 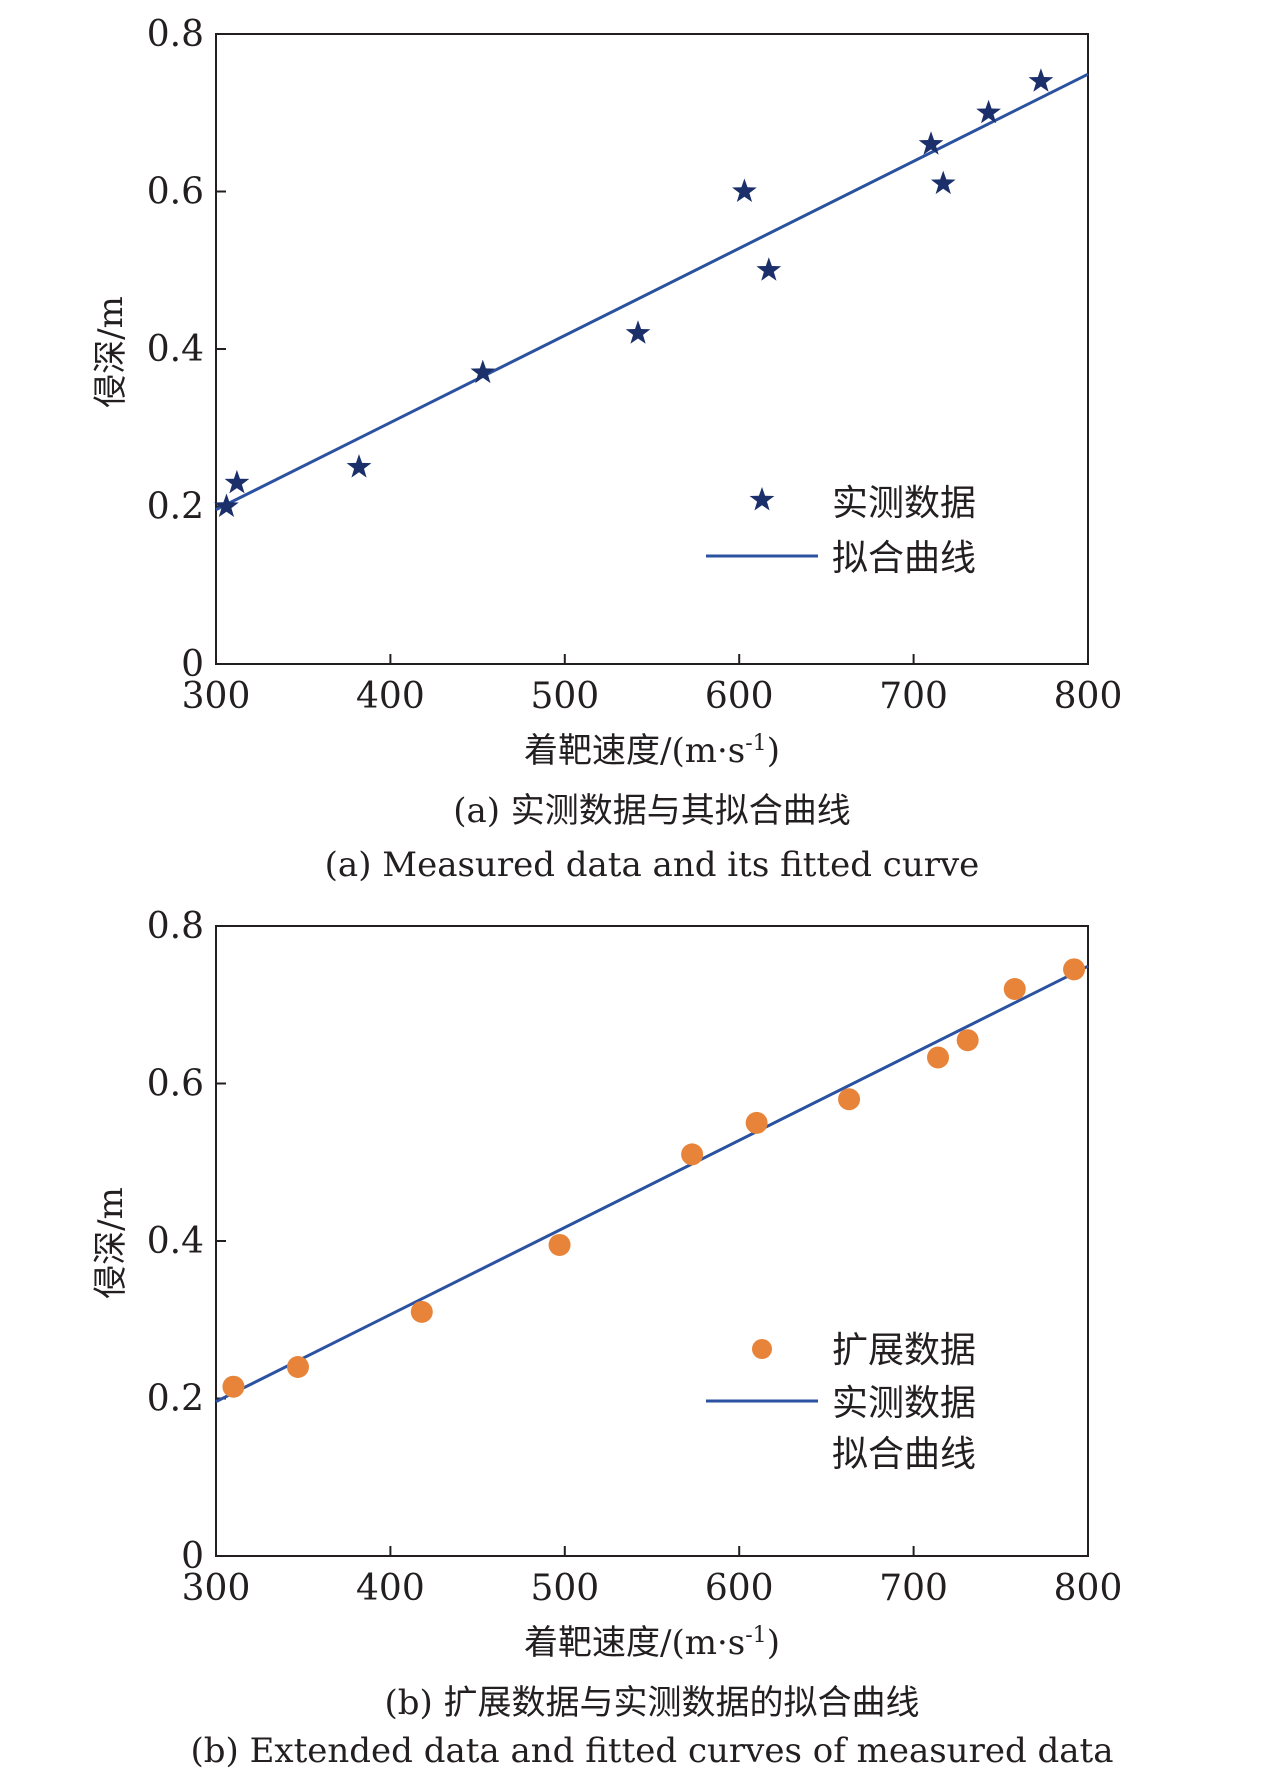 I want to click on legend-b: 扩展数据 实测数据 拟合曲线, so click(x=841, y=1402).